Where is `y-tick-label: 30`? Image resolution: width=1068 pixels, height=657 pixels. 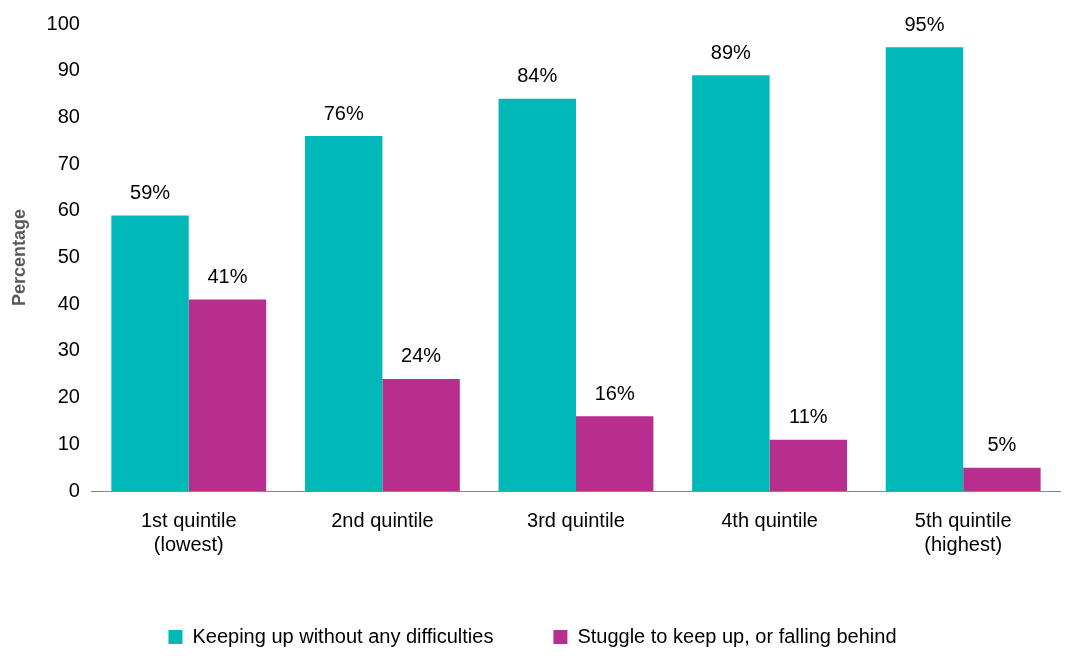
y-tick-label: 30 is located at coordinates (68, 349).